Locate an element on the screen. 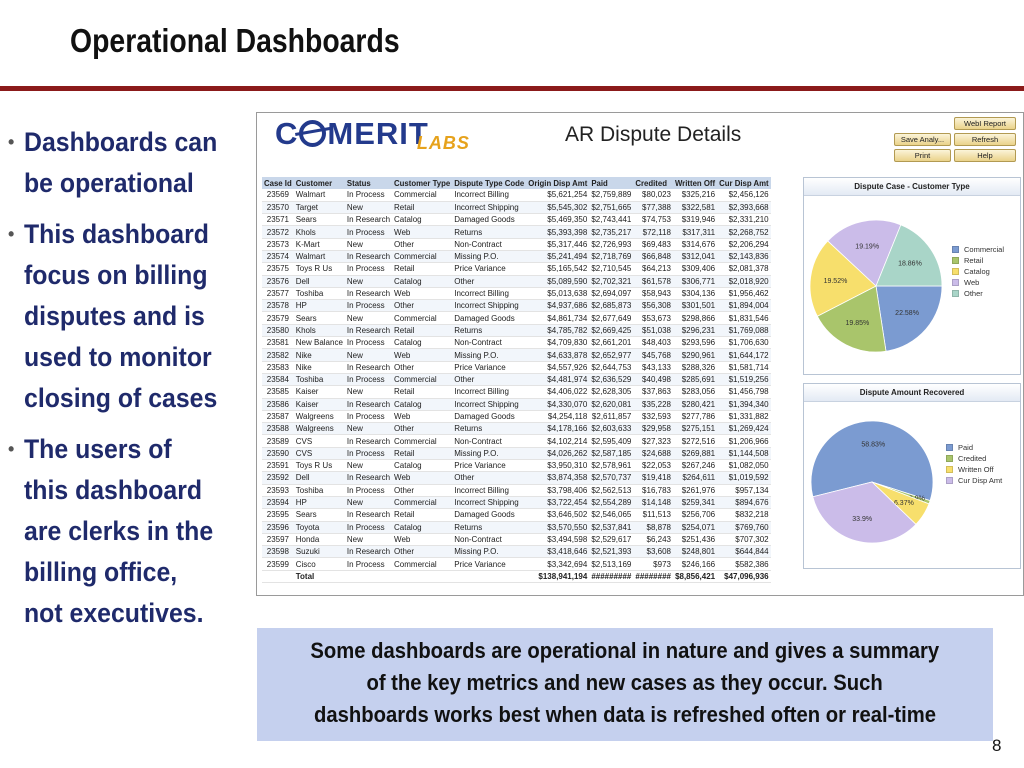  print-button: Print is located at coordinates (922, 155).